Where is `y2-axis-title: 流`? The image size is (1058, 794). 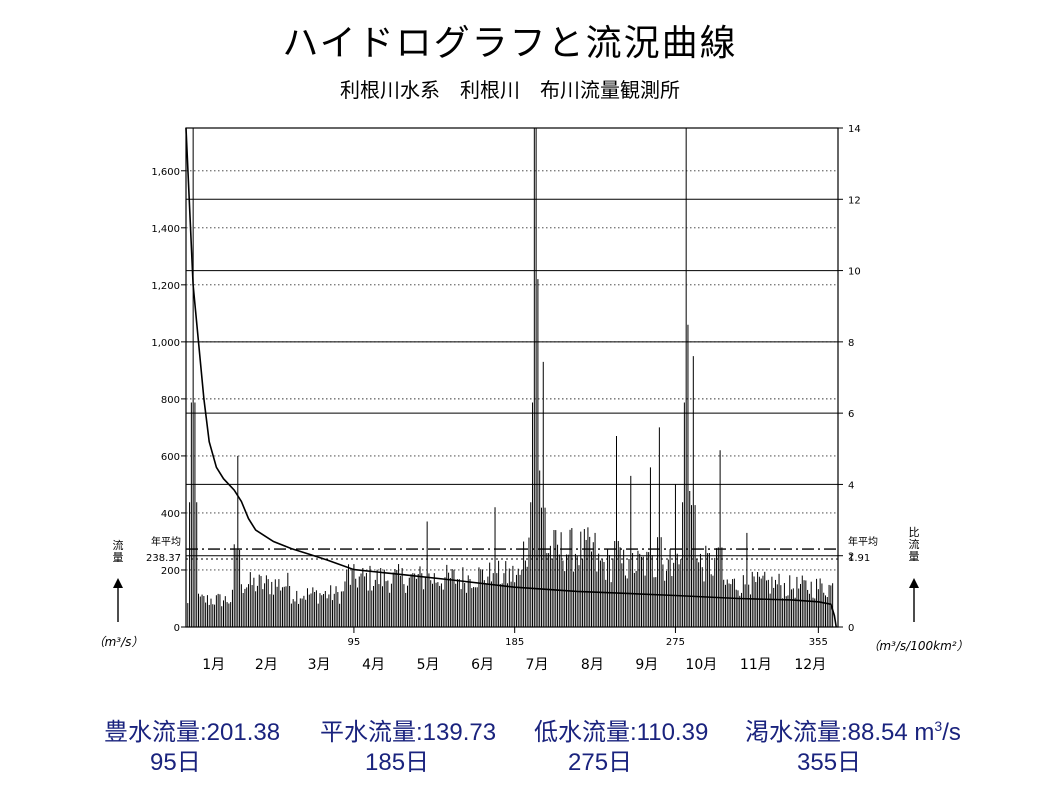
y2-axis-title: 流 is located at coordinates (914, 544).